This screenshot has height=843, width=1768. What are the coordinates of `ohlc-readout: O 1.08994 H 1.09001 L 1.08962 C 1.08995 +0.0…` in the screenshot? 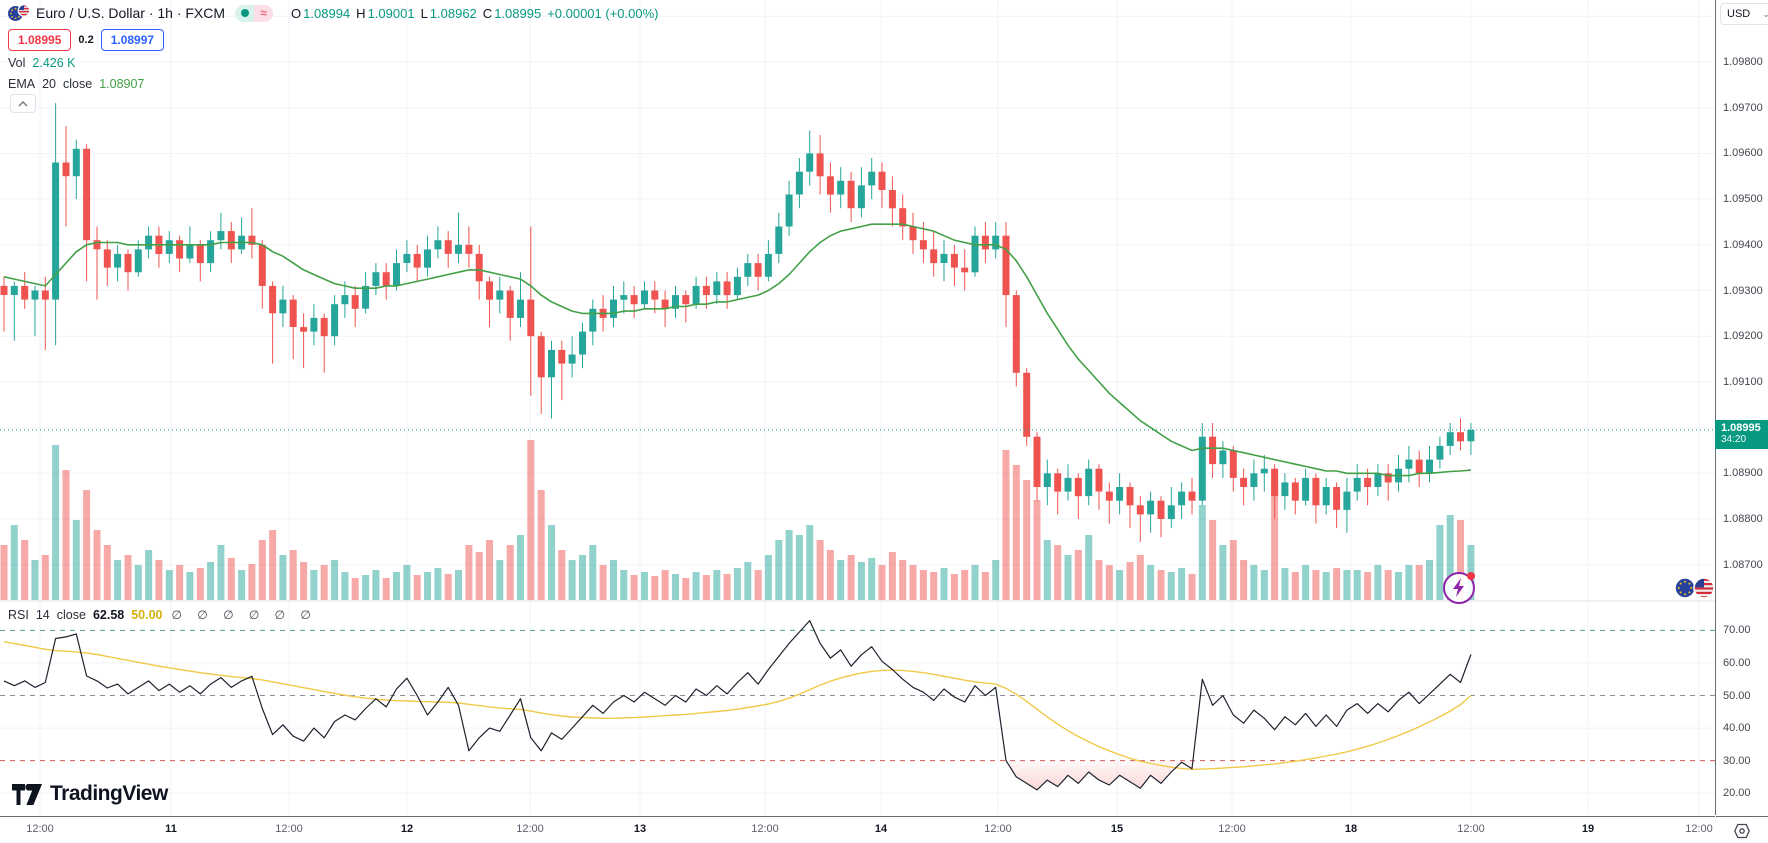 It's located at (474, 13).